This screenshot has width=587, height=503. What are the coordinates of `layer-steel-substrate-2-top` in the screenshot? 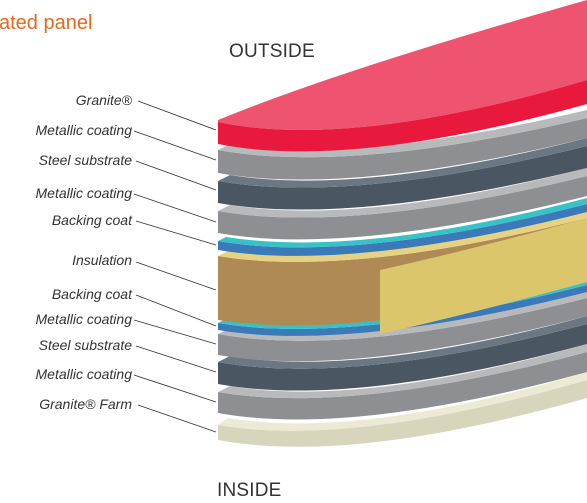 It's located at (402, 342).